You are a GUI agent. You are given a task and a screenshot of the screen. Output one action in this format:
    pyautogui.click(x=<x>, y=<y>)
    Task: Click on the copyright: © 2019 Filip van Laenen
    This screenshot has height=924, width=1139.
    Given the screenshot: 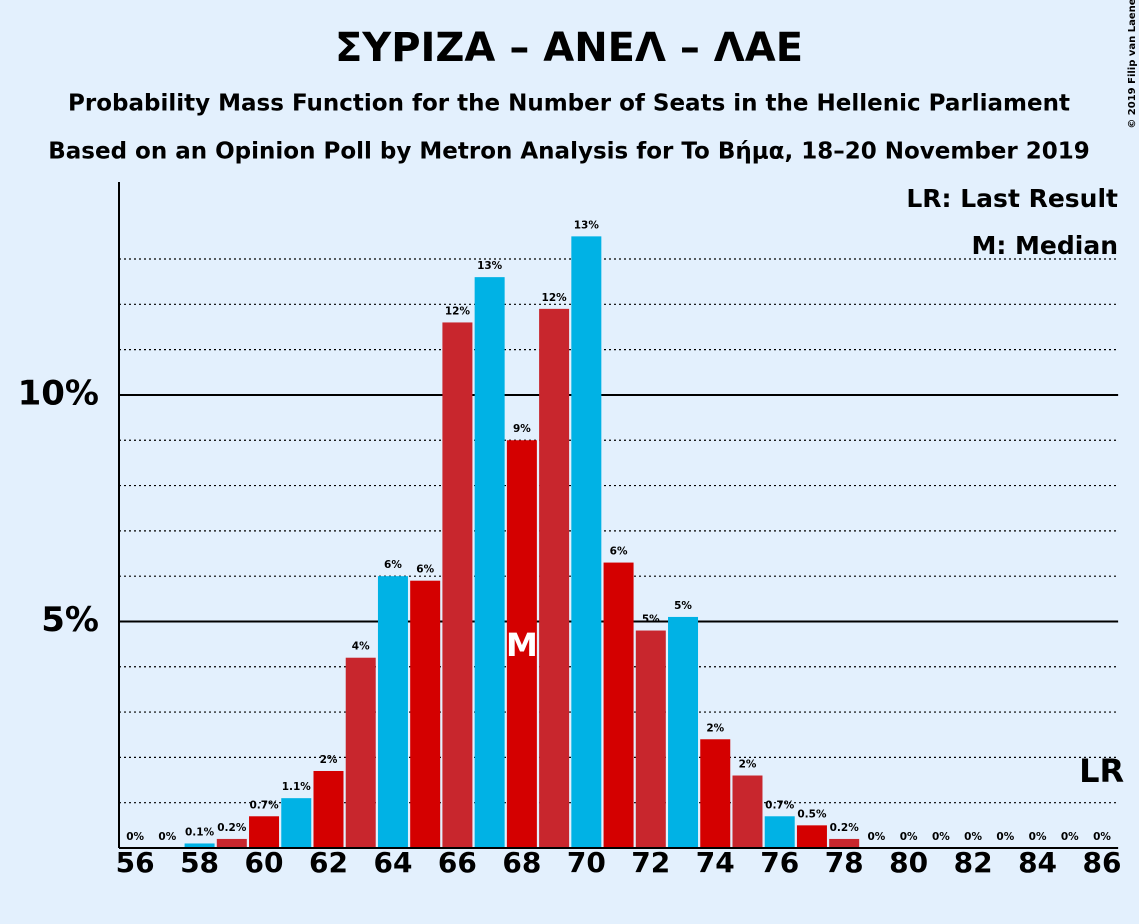 What is the action you would take?
    pyautogui.click(x=1132, y=64)
    